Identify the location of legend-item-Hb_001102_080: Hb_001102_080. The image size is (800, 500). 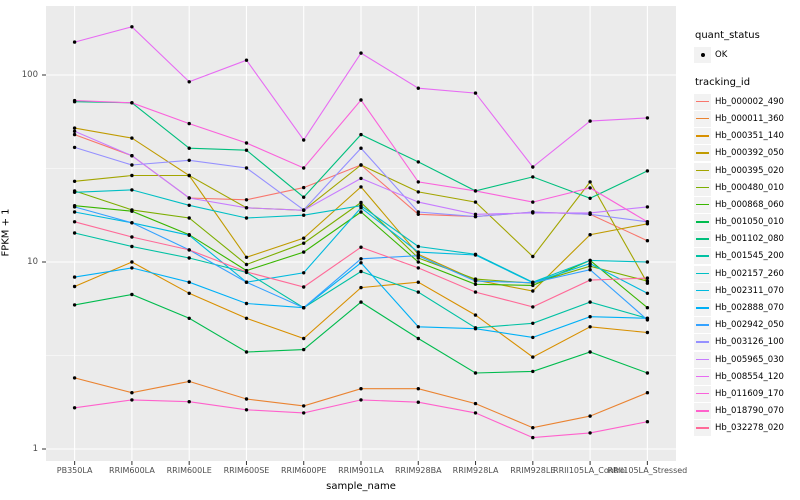
(746, 239).